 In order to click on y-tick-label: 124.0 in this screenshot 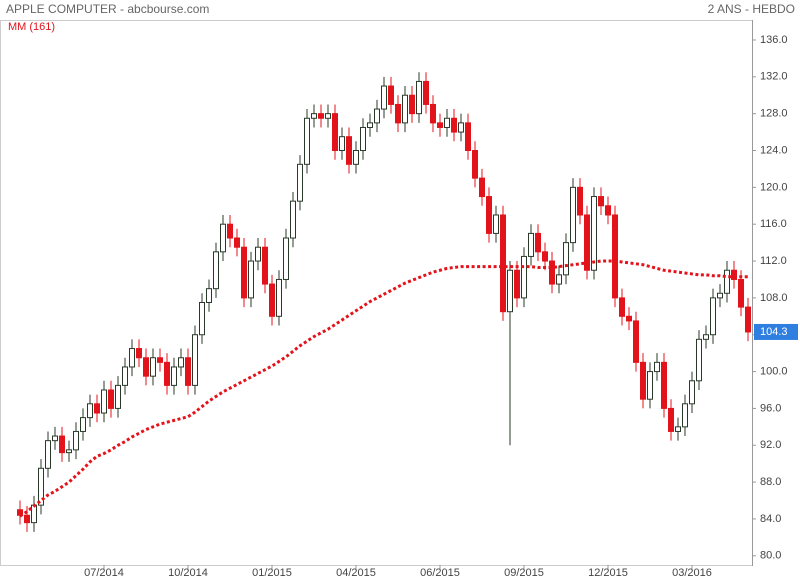, I will do `click(774, 150)`.